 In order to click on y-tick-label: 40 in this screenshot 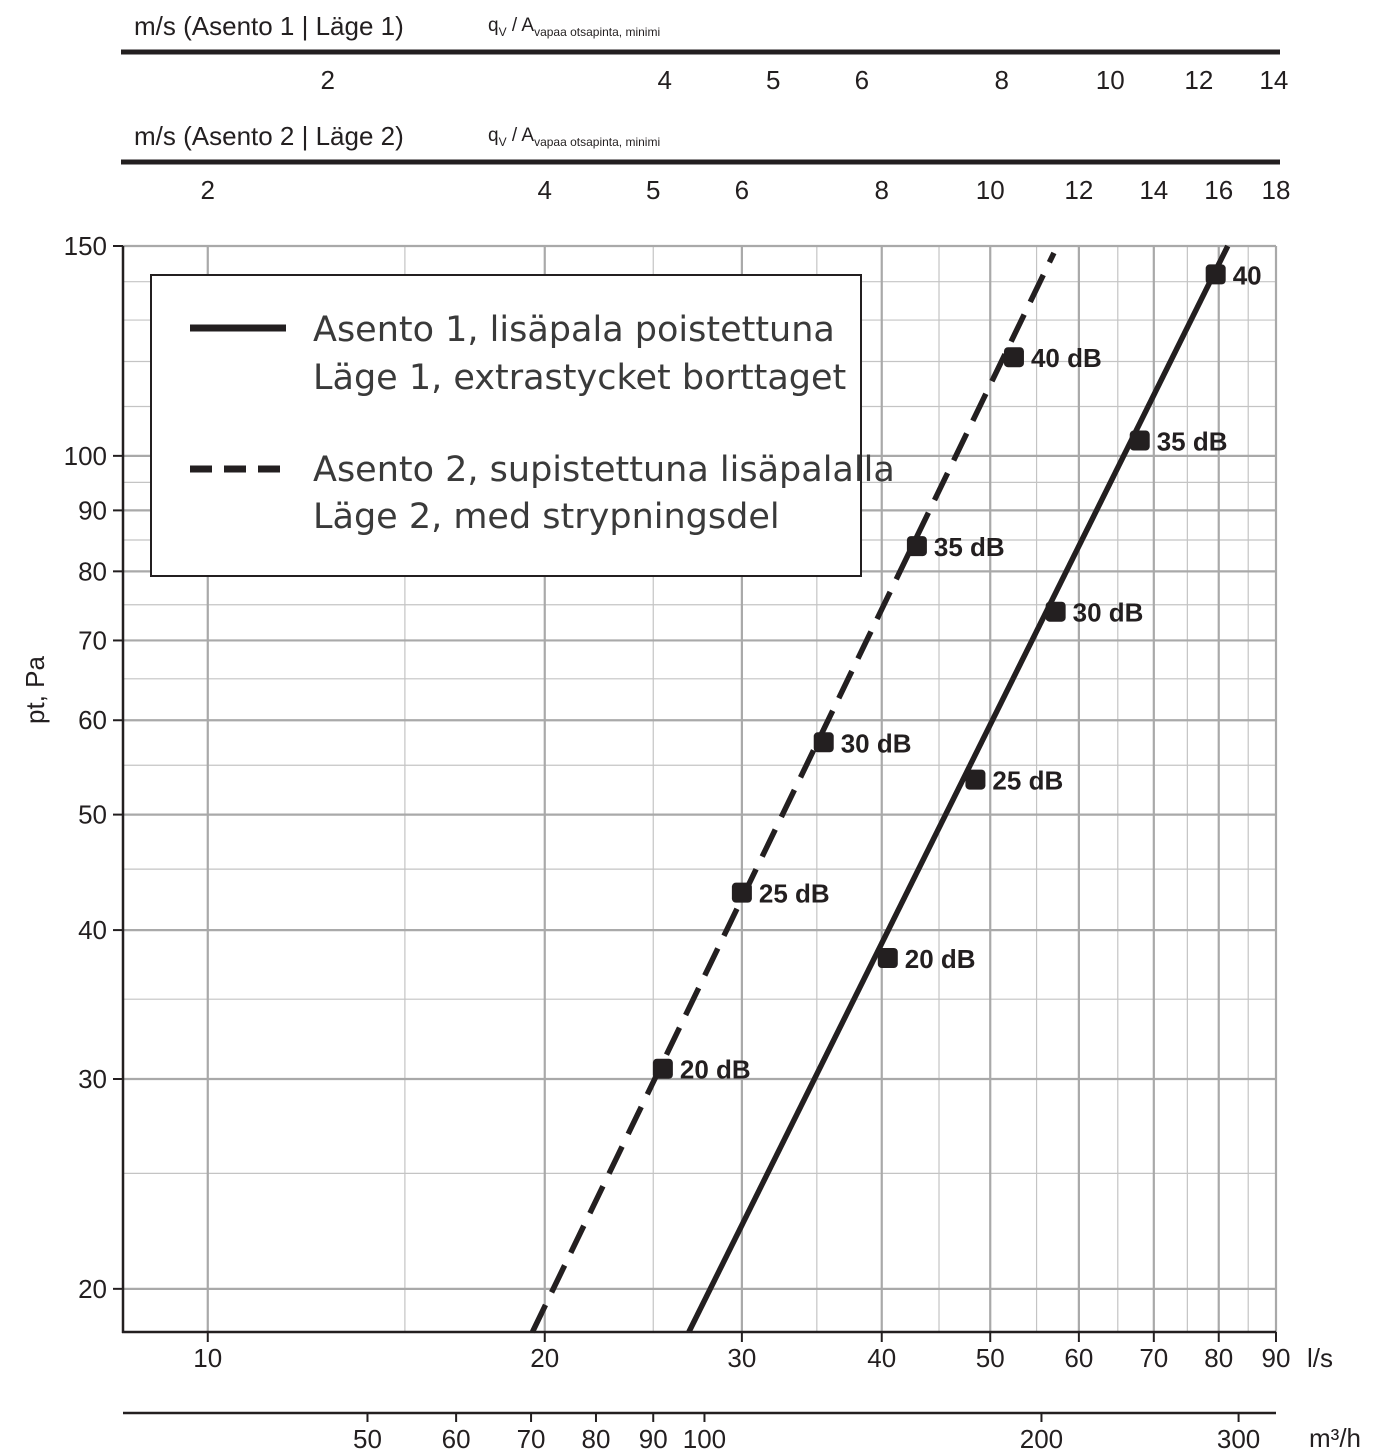, I will do `click(92, 930)`.